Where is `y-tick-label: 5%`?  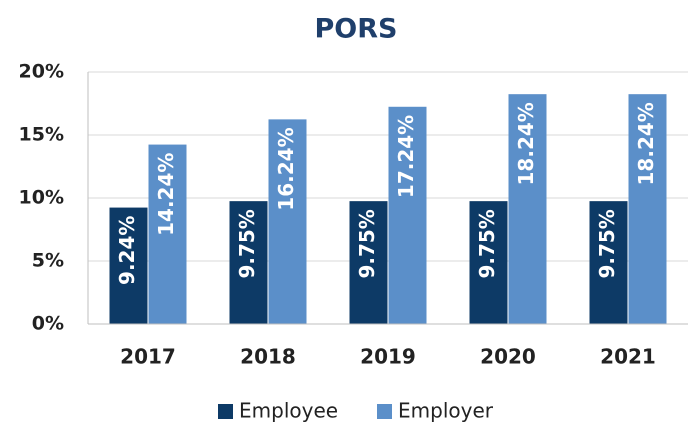
y-tick-label: 5% is located at coordinates (48, 261).